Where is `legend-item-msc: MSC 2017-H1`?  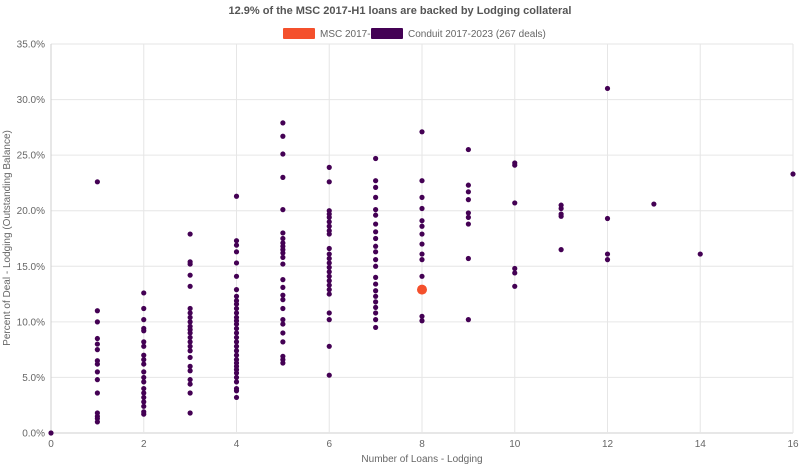
legend-item-msc: MSC 2017-H1 is located at coordinates (333, 34).